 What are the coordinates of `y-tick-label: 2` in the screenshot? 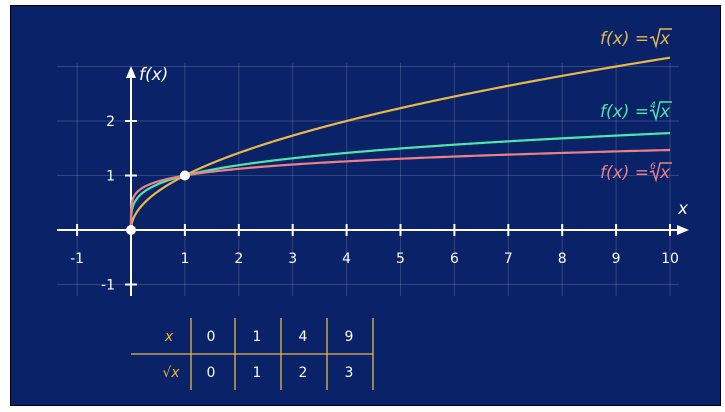 It's located at (110, 122).